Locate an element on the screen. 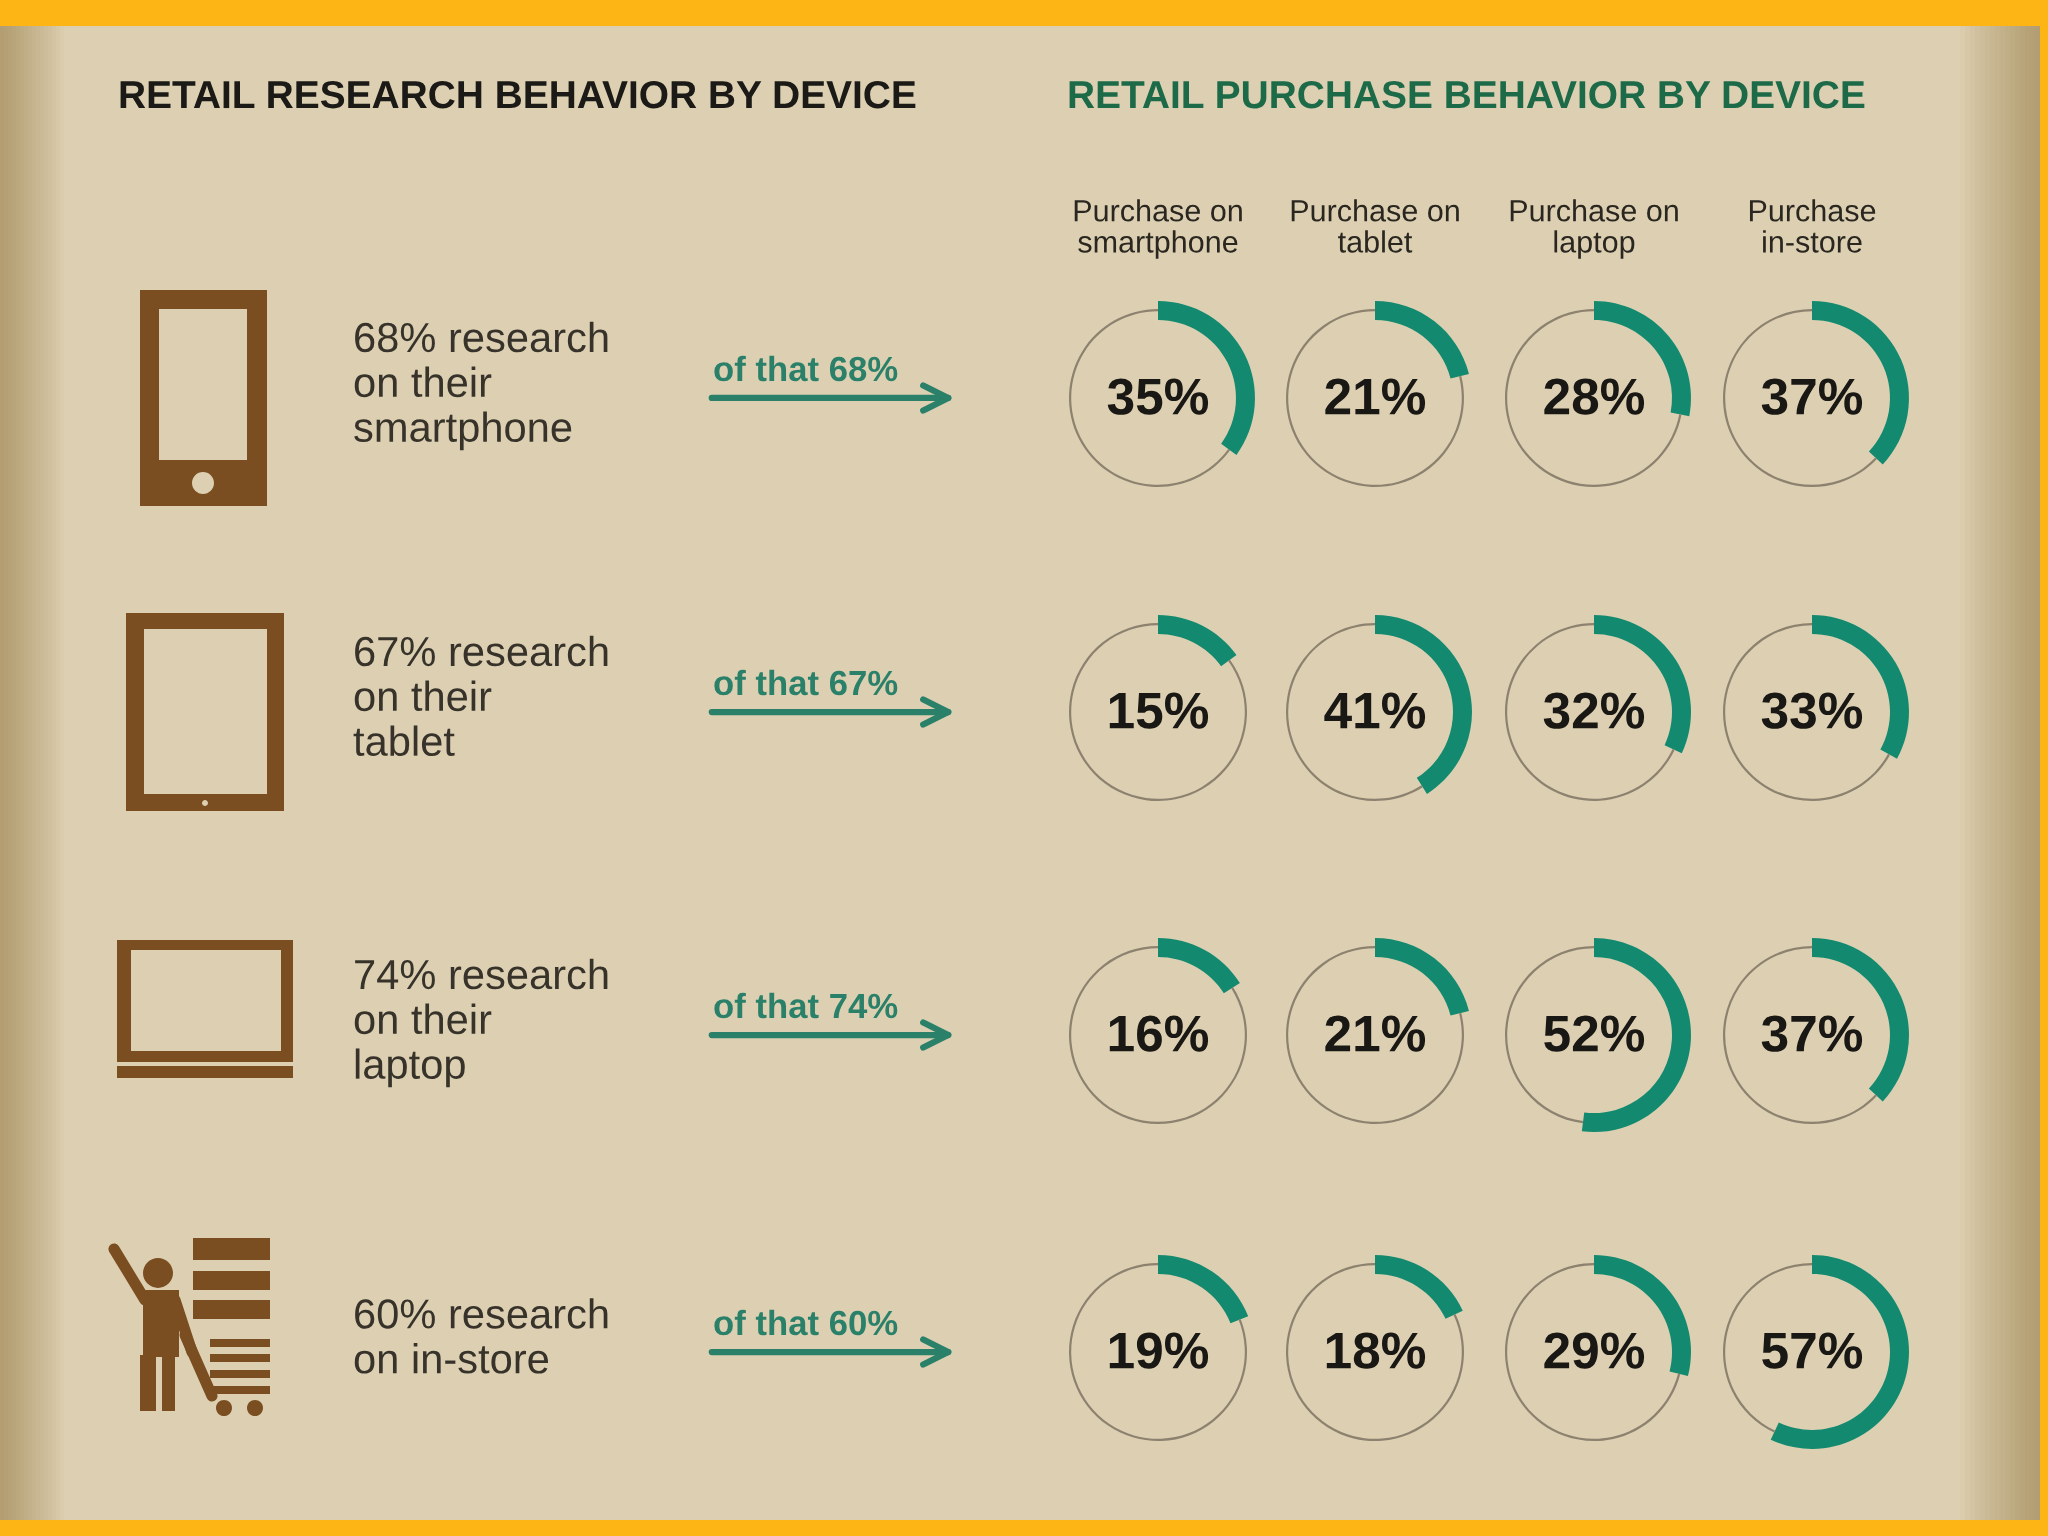 The width and height of the screenshot is (2048, 1536). text: 67% research on their tablet is located at coordinates (480, 696).